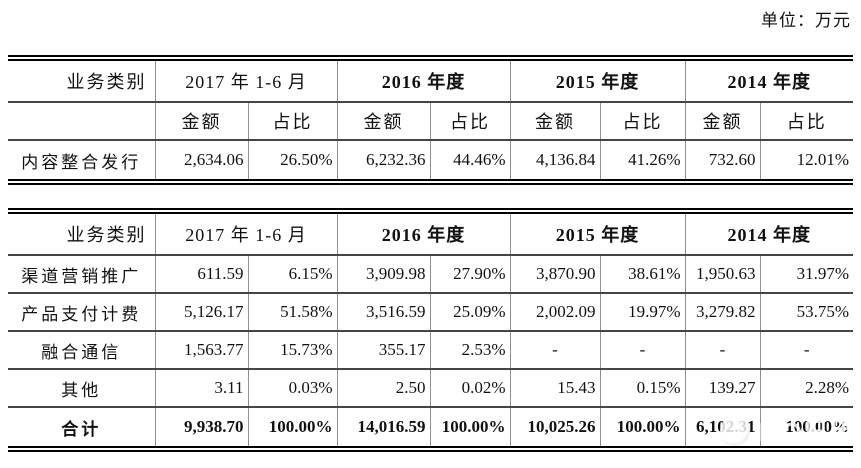 The width and height of the screenshot is (861, 468). What do you see at coordinates (201, 387) in the screenshot?
I see `table-cell: 3.11` at bounding box center [201, 387].